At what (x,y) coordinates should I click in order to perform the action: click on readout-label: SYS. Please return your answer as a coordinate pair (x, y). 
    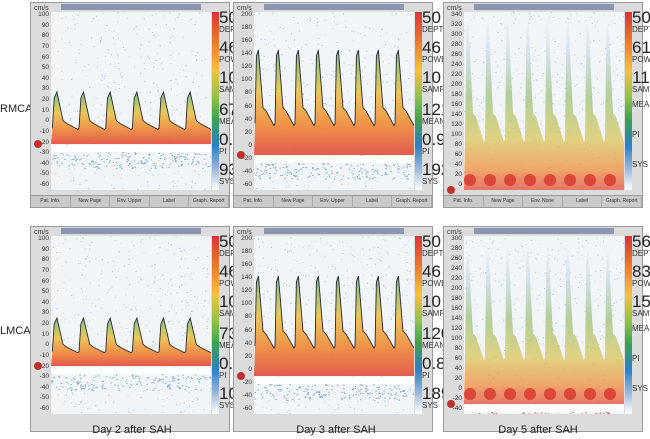
    Looking at the image, I should click on (430, 181).